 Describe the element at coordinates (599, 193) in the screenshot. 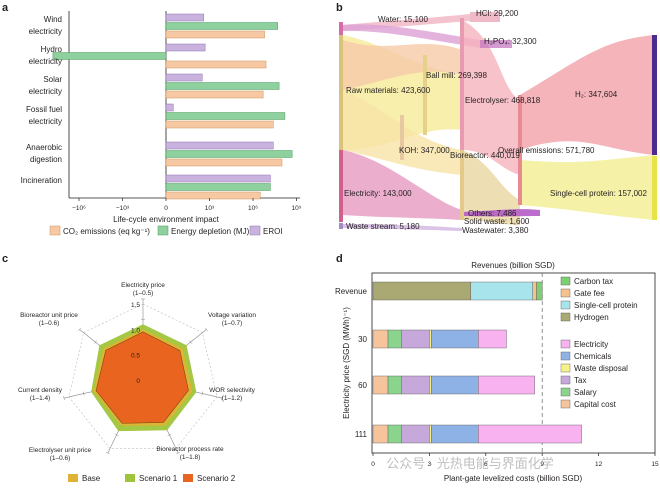

I see `label-scp: Single-cell protein: 157,002` at that location.